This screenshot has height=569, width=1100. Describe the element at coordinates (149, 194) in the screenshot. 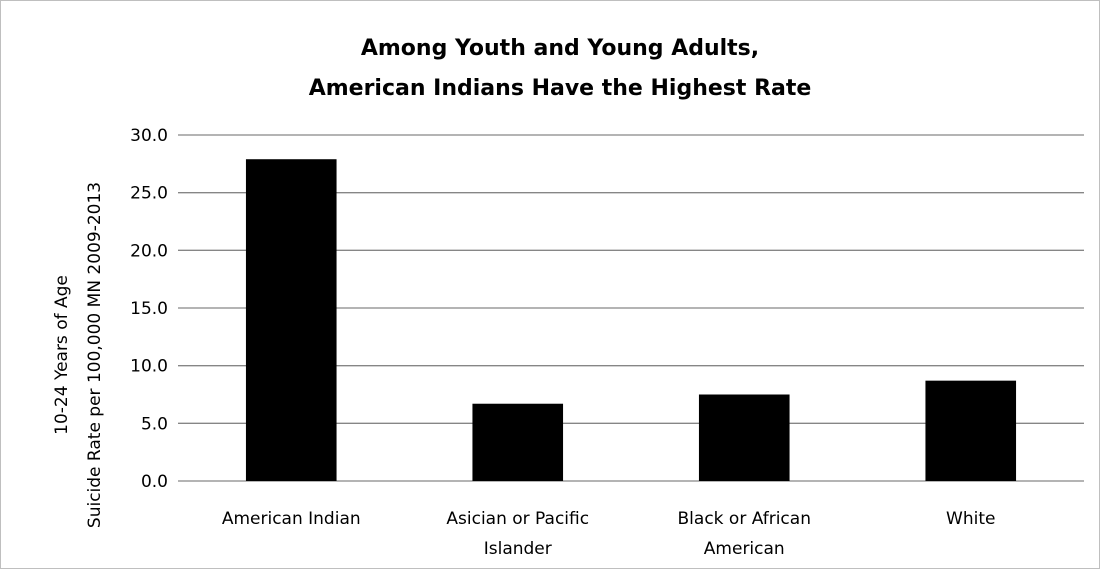

I see `y-tick-label: 25.0` at that location.